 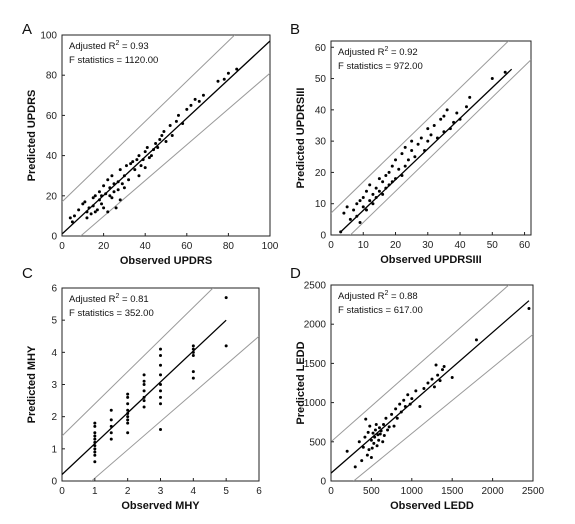 I want to click on x-axis-label: Observed MHY, so click(x=160, y=506).